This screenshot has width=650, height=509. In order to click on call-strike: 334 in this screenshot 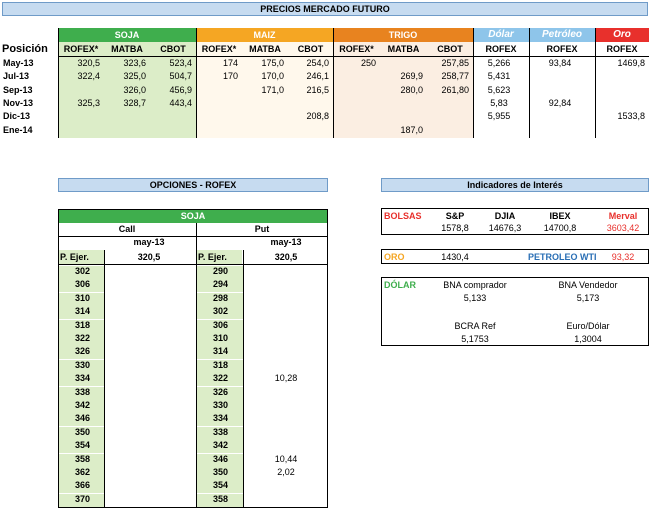, I will do `click(81, 380)`.